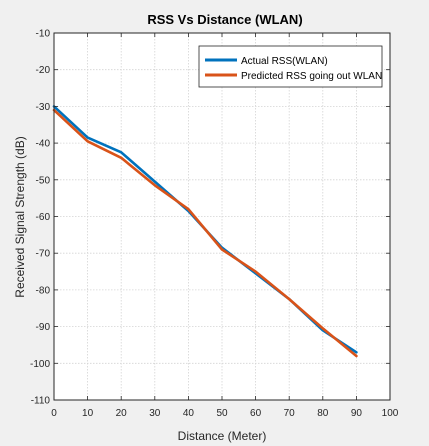  What do you see at coordinates (40, 364) in the screenshot?
I see `y-tick-label-9: -100` at bounding box center [40, 364].